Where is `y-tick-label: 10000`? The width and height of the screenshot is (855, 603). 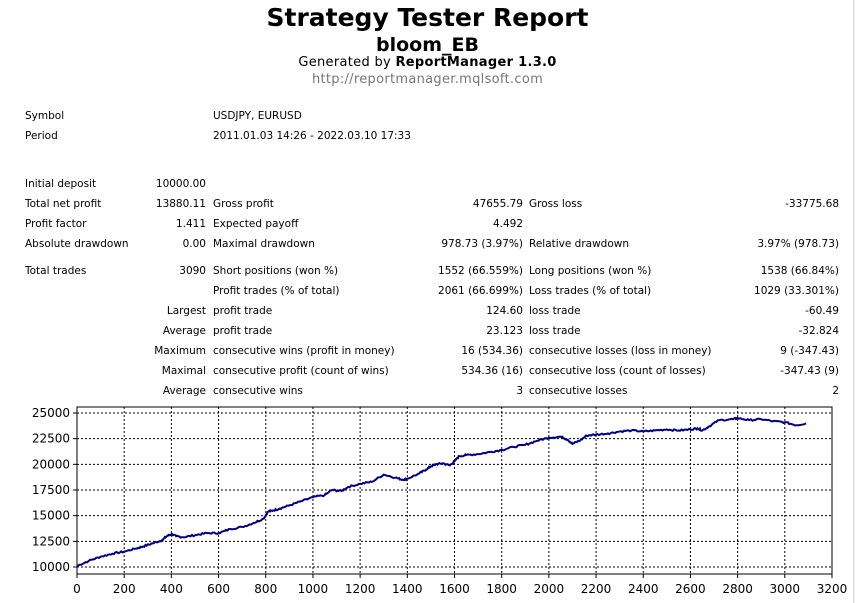
y-tick-label: 10000 is located at coordinates (51, 567).